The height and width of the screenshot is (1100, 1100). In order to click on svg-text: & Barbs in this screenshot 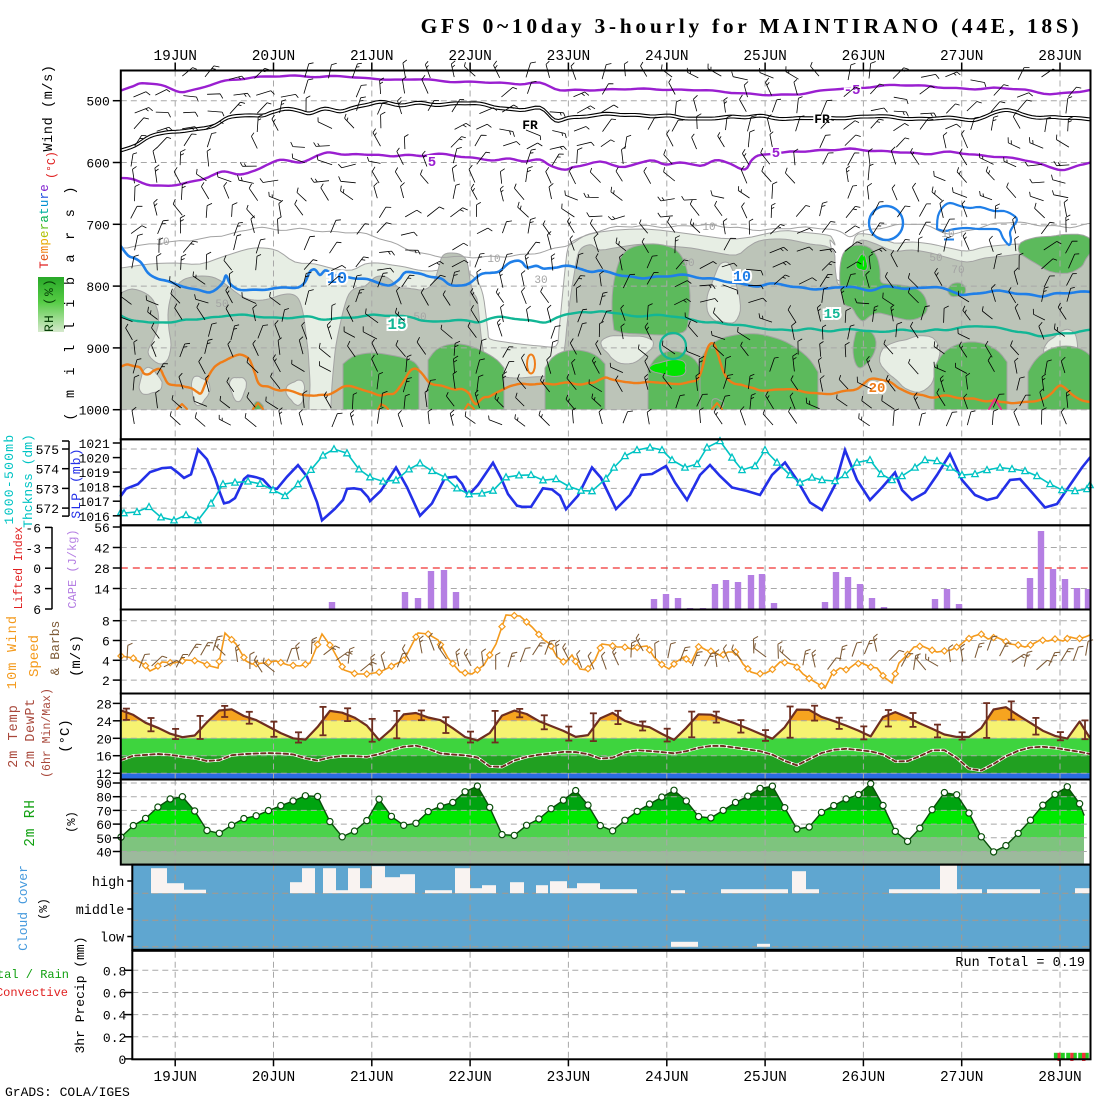, I will do `click(55, 648)`.